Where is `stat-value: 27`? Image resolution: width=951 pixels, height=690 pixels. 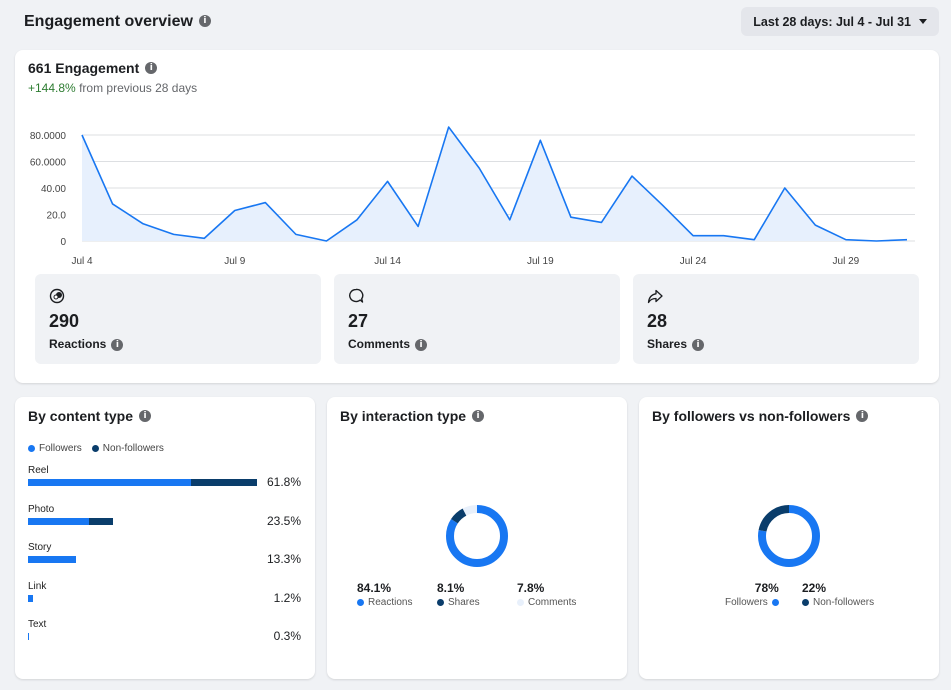
stat-value: 27 is located at coordinates (358, 321).